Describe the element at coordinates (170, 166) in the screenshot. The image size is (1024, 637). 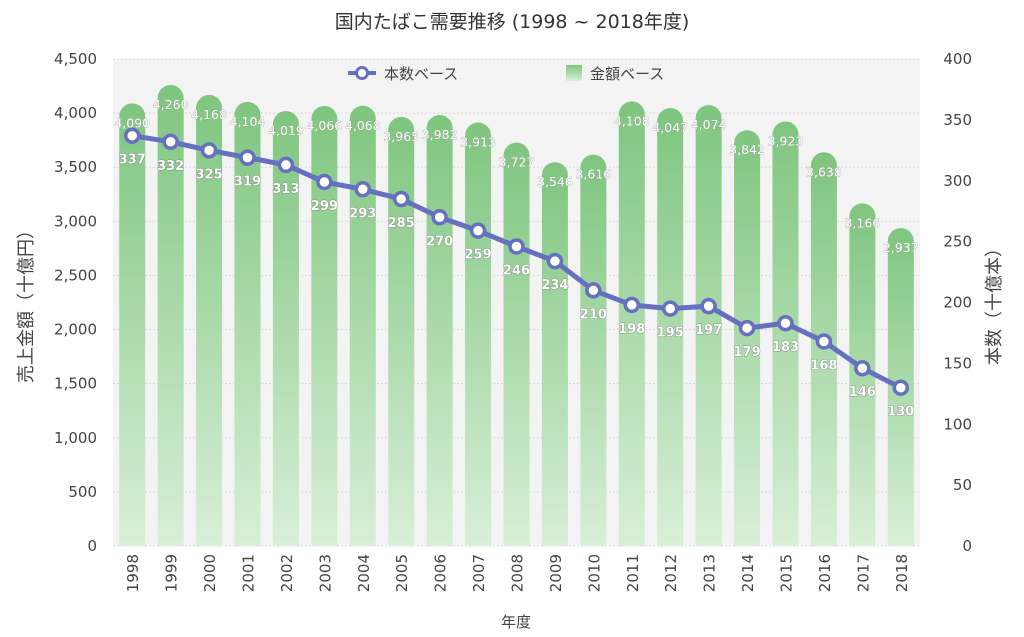
I see `line-value-label: 332` at that location.